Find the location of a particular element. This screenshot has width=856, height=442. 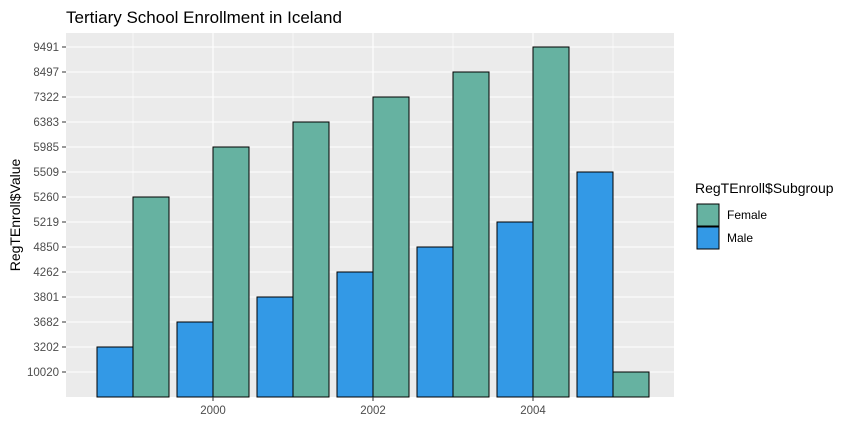

y-tick-label: 3801 is located at coordinates (46, 298).